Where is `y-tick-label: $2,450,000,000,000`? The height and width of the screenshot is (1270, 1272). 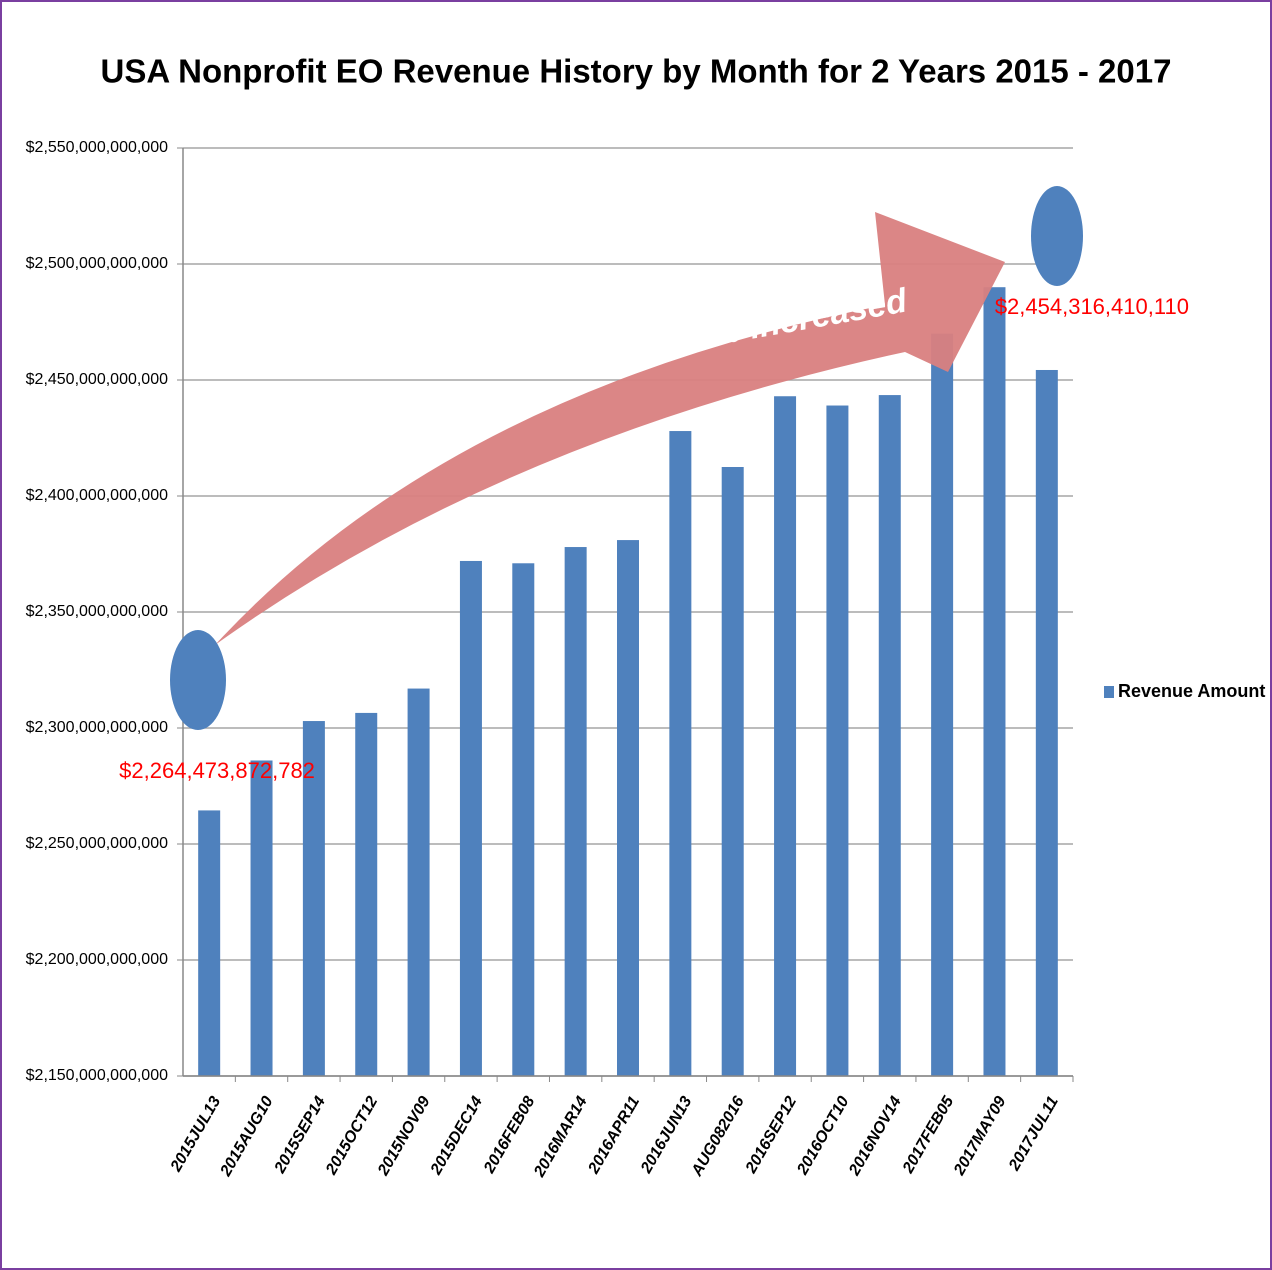
y-tick-label: $2,450,000,000,000 is located at coordinates (97, 379).